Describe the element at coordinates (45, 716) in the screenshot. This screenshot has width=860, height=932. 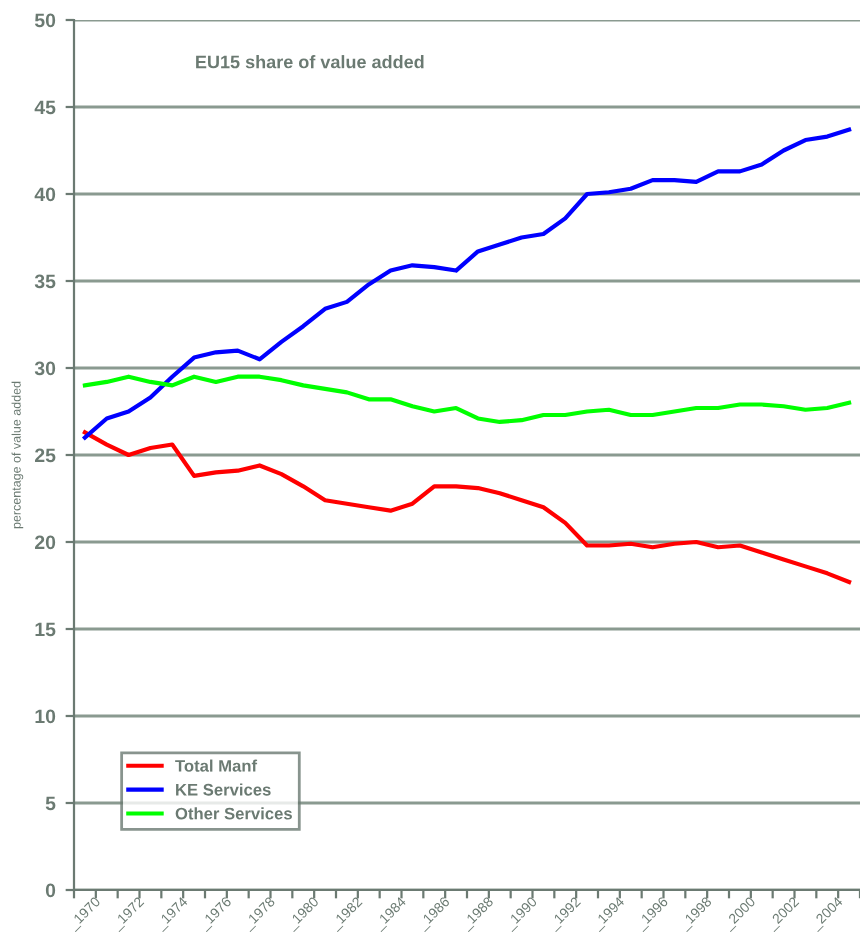
I see `y-tick-label: 10` at that location.